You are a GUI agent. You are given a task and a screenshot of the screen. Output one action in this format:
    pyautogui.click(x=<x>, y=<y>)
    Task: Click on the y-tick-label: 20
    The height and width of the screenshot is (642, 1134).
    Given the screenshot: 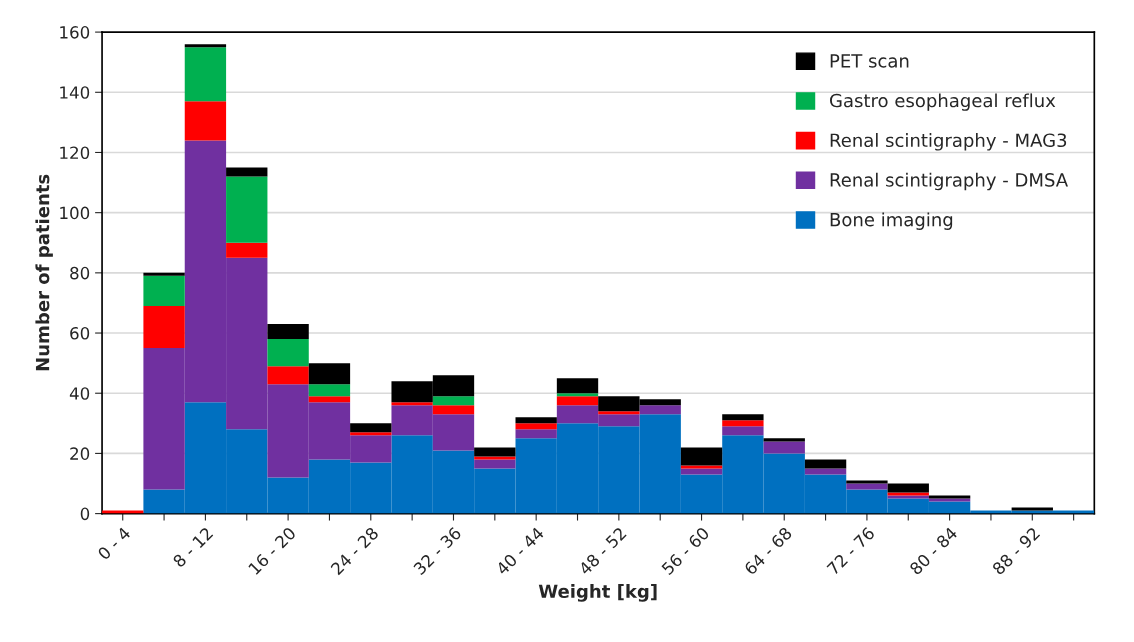 What is the action you would take?
    pyautogui.click(x=80, y=453)
    